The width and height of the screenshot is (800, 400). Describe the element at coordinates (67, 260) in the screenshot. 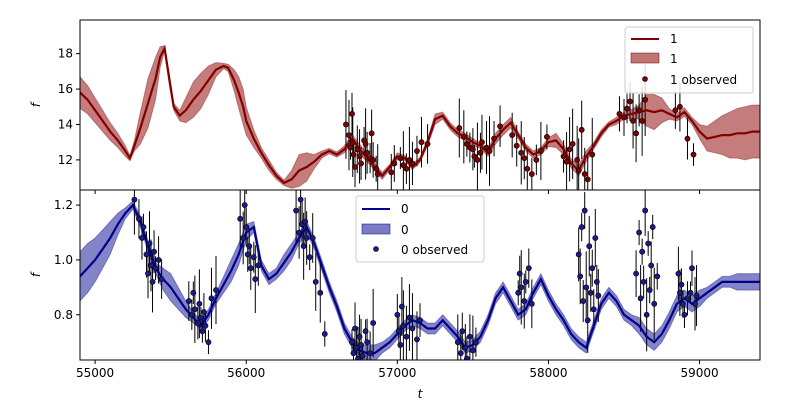

I see `bottom-y-ticks: 0.8 1.0 1.2` at that location.